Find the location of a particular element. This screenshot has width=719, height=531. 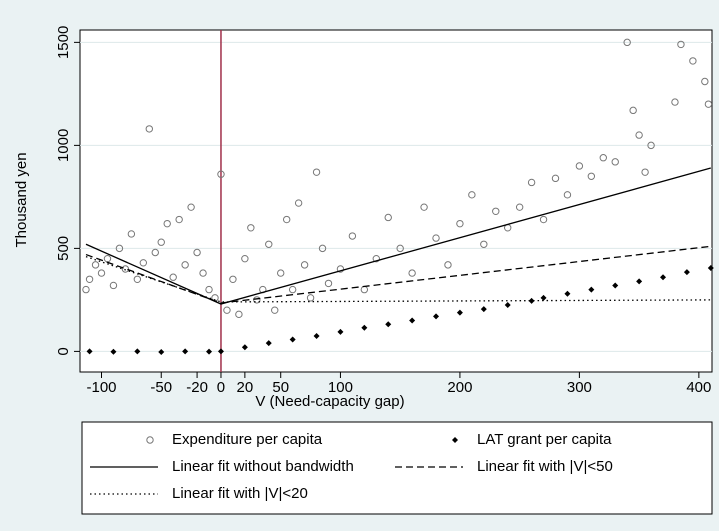

x-tick-label: 0 is located at coordinates (221, 387).